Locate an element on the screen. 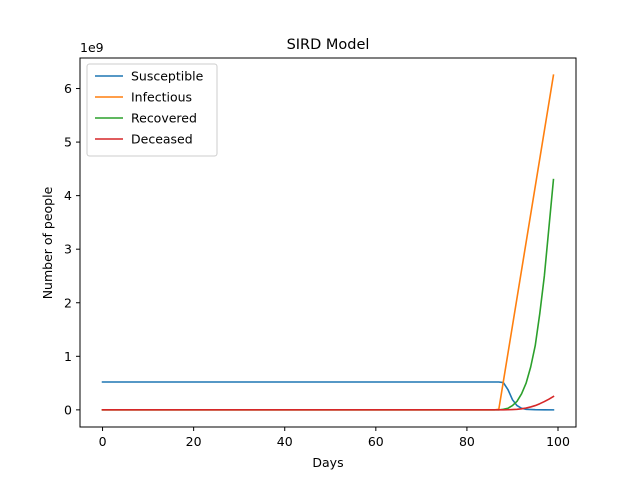 This screenshot has width=640, height=484. y-tick-label: 2 is located at coordinates (68, 302).